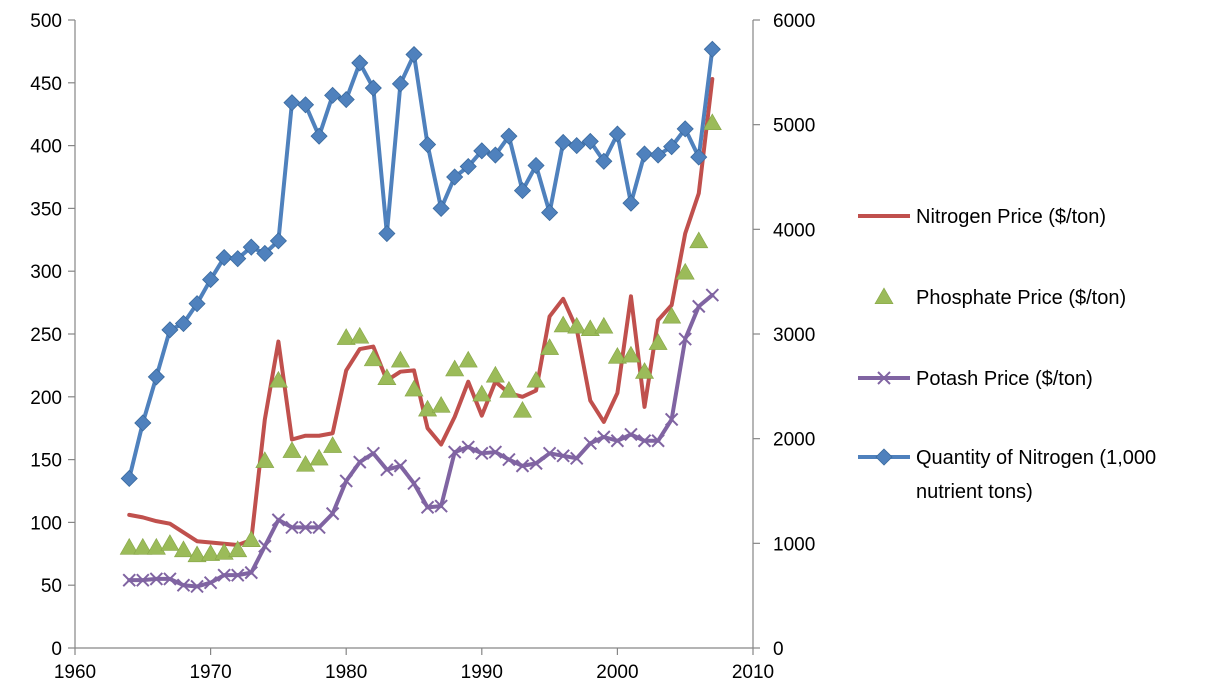 The image size is (1225, 698). I want to click on legend-label: Phosphate Price ($/ton), so click(1021, 298).